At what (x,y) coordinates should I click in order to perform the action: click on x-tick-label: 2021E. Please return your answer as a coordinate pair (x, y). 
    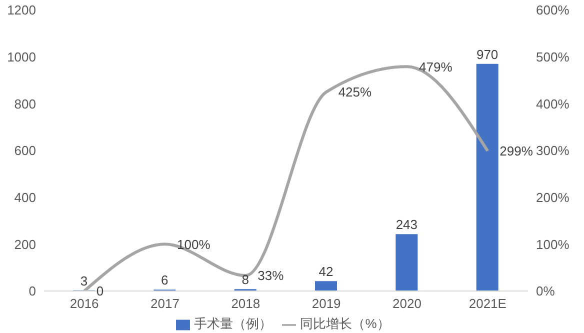
    Looking at the image, I should click on (487, 304).